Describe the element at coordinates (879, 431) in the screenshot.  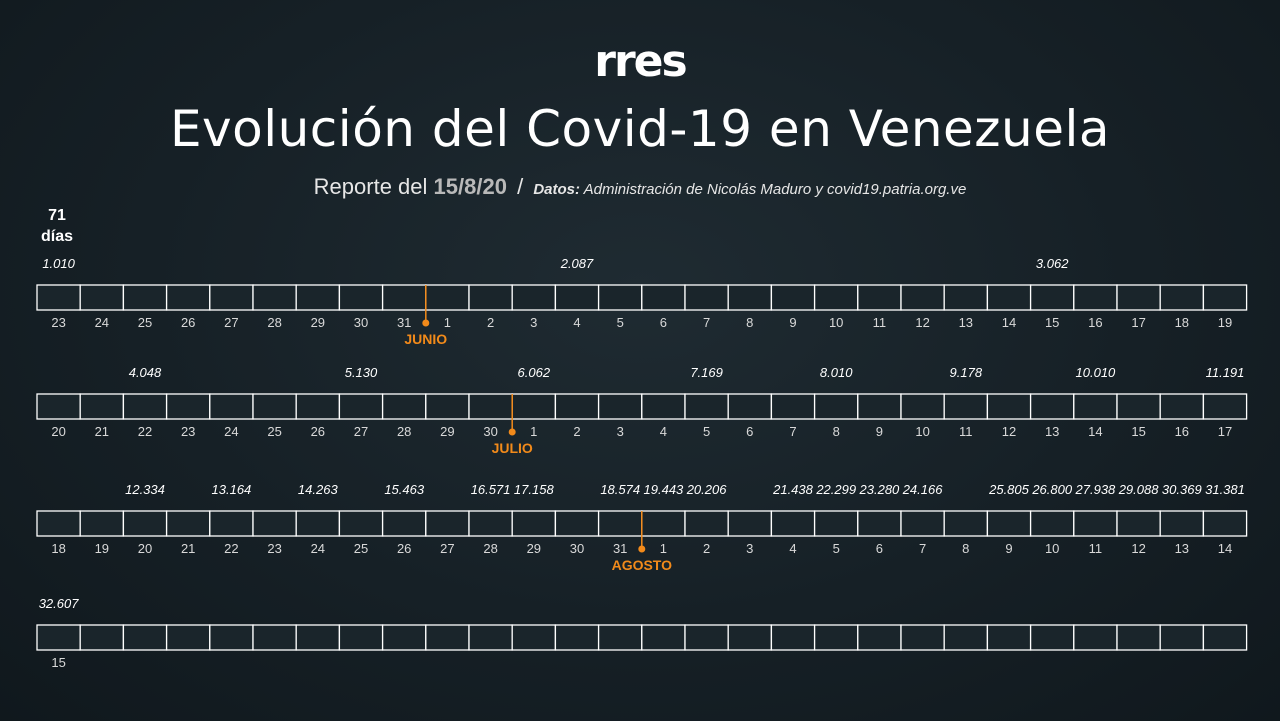
I see `day-label: 9` at that location.